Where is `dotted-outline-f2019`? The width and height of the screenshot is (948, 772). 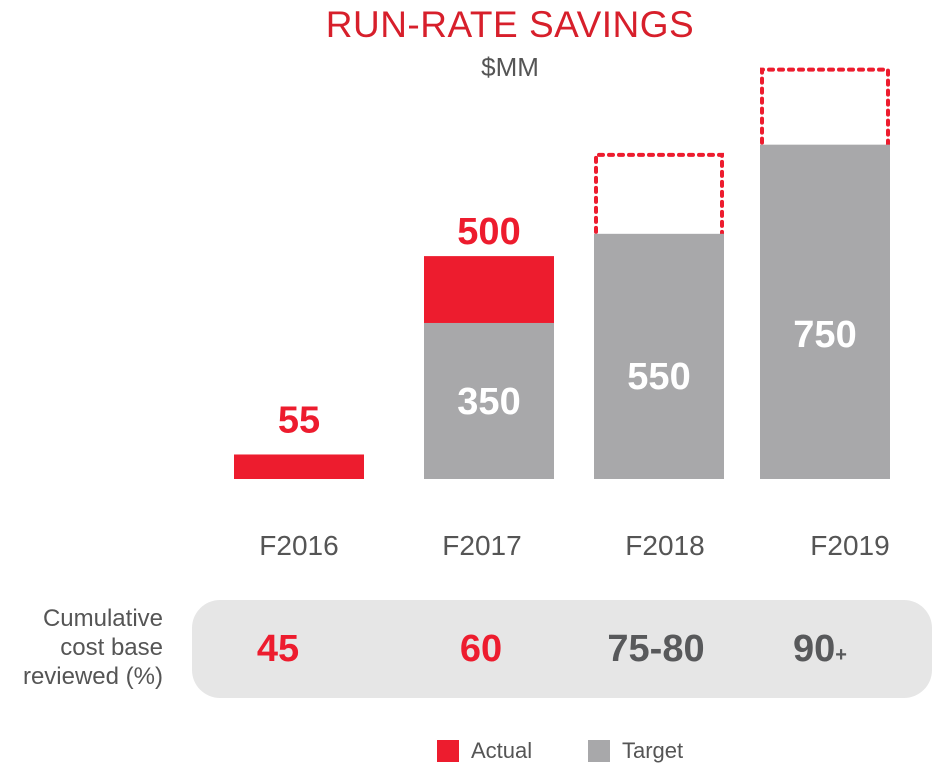
dotted-outline-f2019 is located at coordinates (825, 116).